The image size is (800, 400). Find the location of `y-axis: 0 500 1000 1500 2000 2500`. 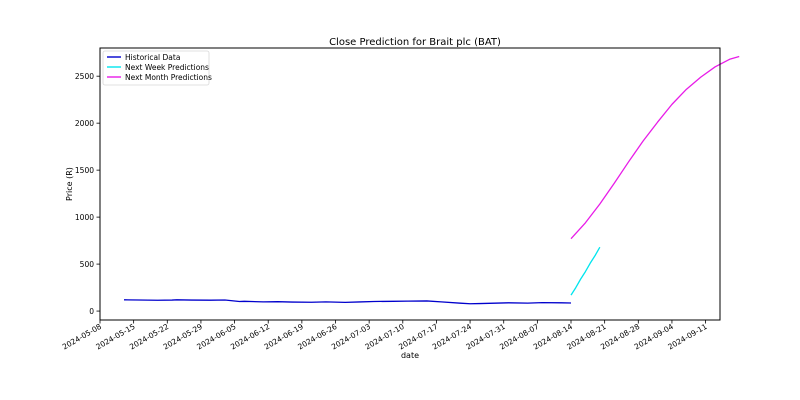

y-axis: 0 500 1000 1500 2000 2500 is located at coordinates (87, 194).